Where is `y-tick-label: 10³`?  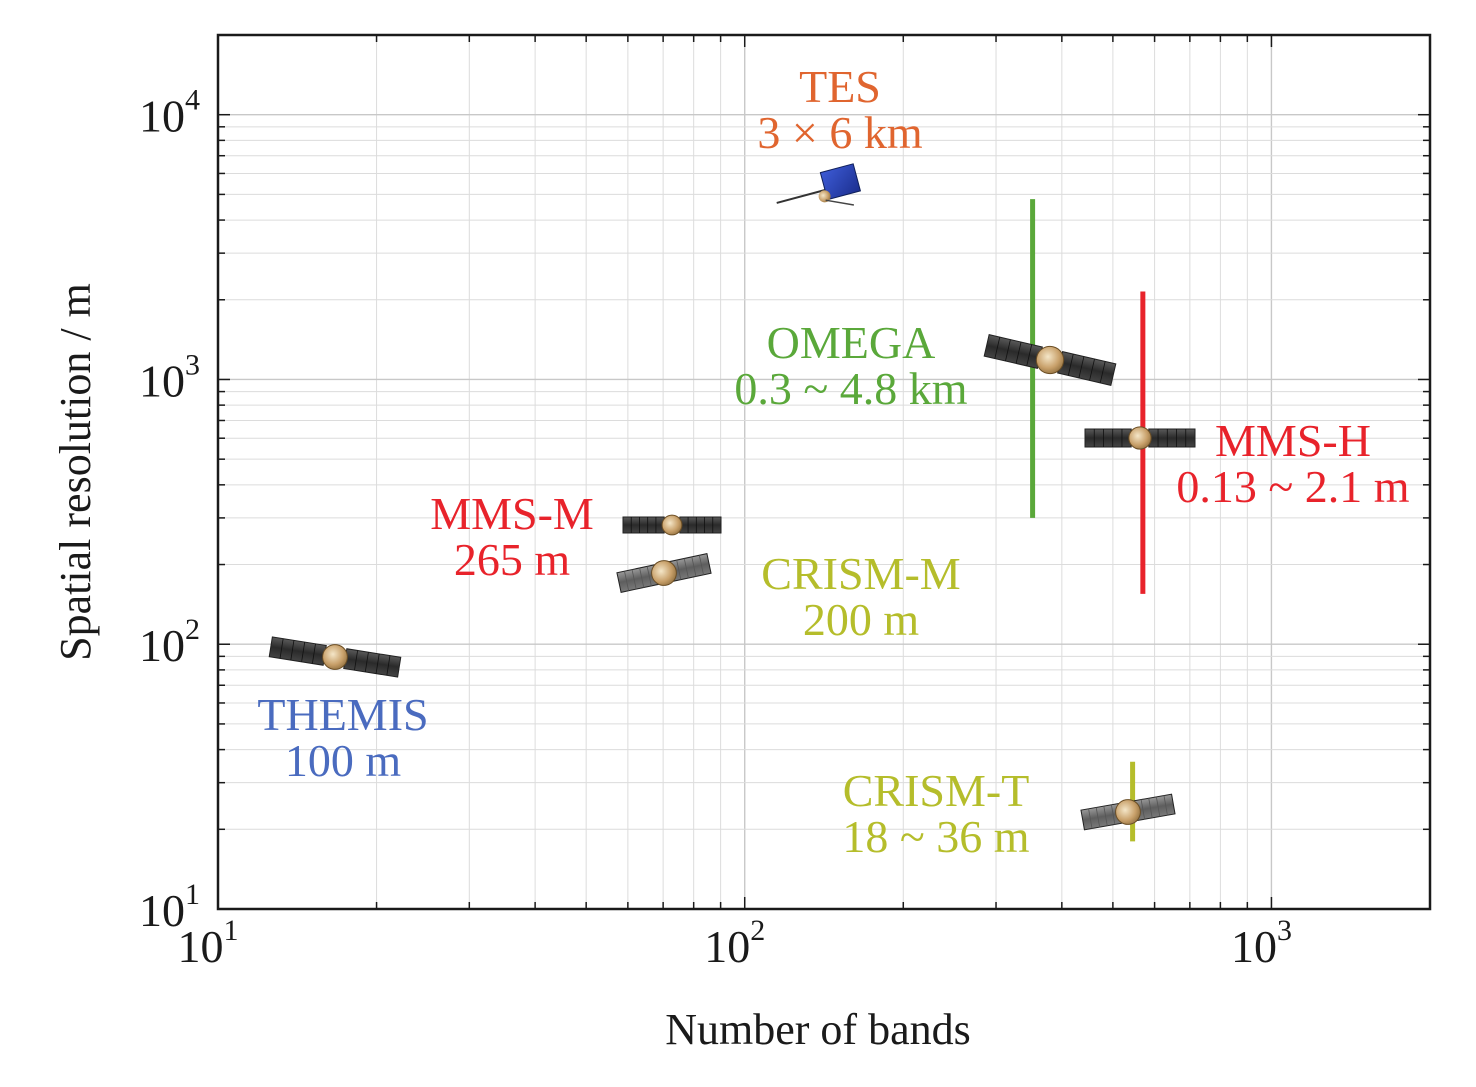 y-tick-label: 10³ is located at coordinates (169, 377).